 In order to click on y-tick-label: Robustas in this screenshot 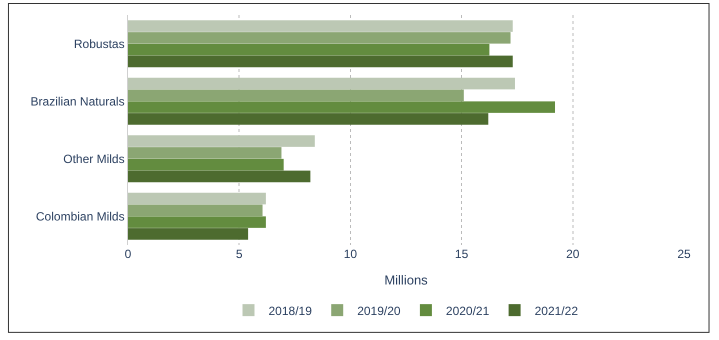, I will do `click(99, 43)`.